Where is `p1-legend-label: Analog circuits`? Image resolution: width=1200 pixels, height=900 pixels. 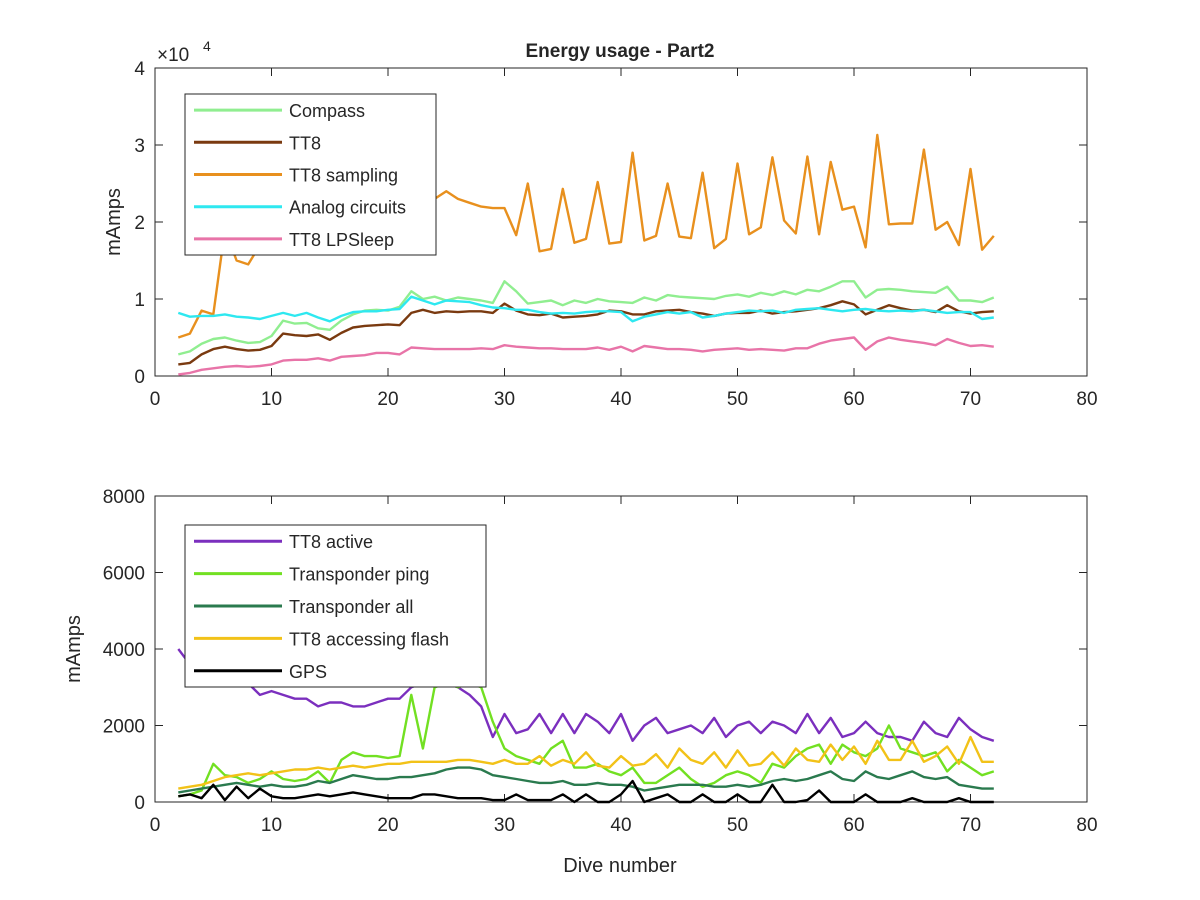 p1-legend-label: Analog circuits is located at coordinates (347, 208).